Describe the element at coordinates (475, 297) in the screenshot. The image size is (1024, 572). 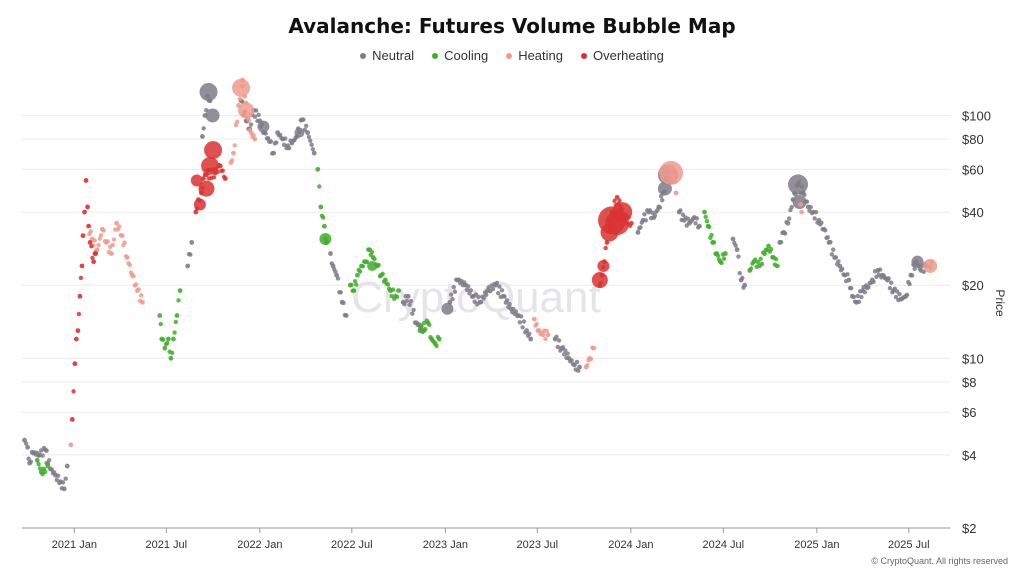
I see `watermark: CryptoQuant` at that location.